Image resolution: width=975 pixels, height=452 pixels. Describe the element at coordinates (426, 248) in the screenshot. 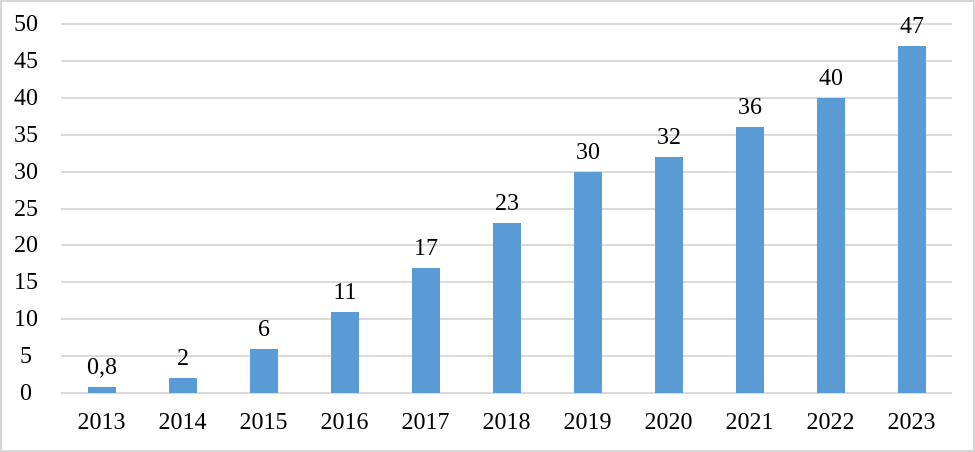

I see `bar-value-label: 17` at that location.